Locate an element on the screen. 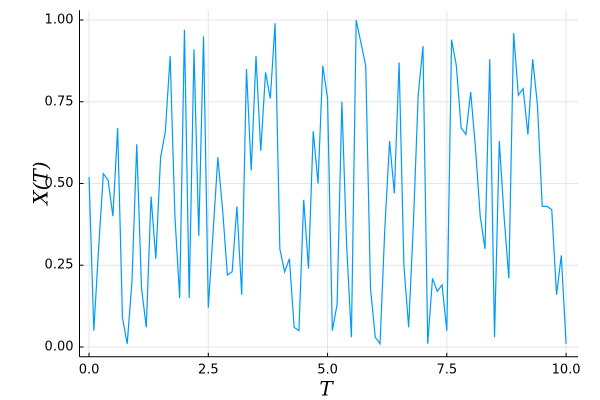 Image resolution: width=600 pixels, height=400 pixels. x-tick-label: 0.0 is located at coordinates (89, 369).